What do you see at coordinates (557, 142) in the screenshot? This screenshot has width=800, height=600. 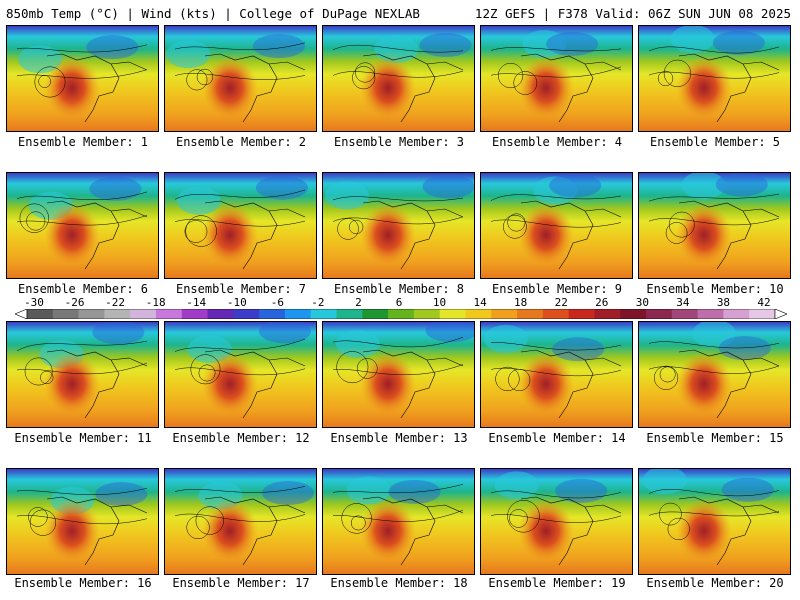 I see `ensemble-member-label-4: Ensemble Member: 4` at bounding box center [557, 142].